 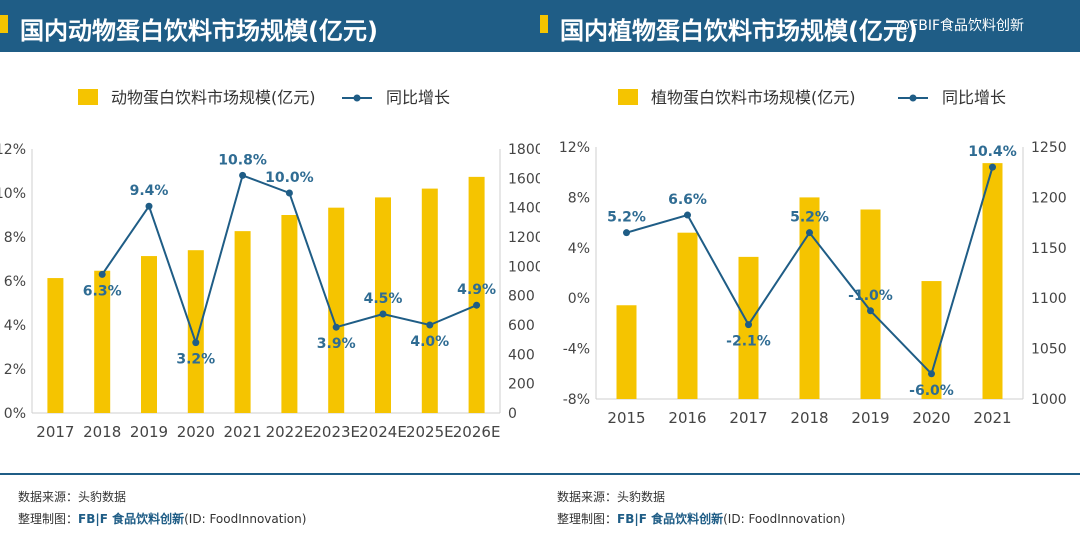 What do you see at coordinates (626, 418) in the screenshot?
I see `x-axis-tick-label: 2015` at bounding box center [626, 418].